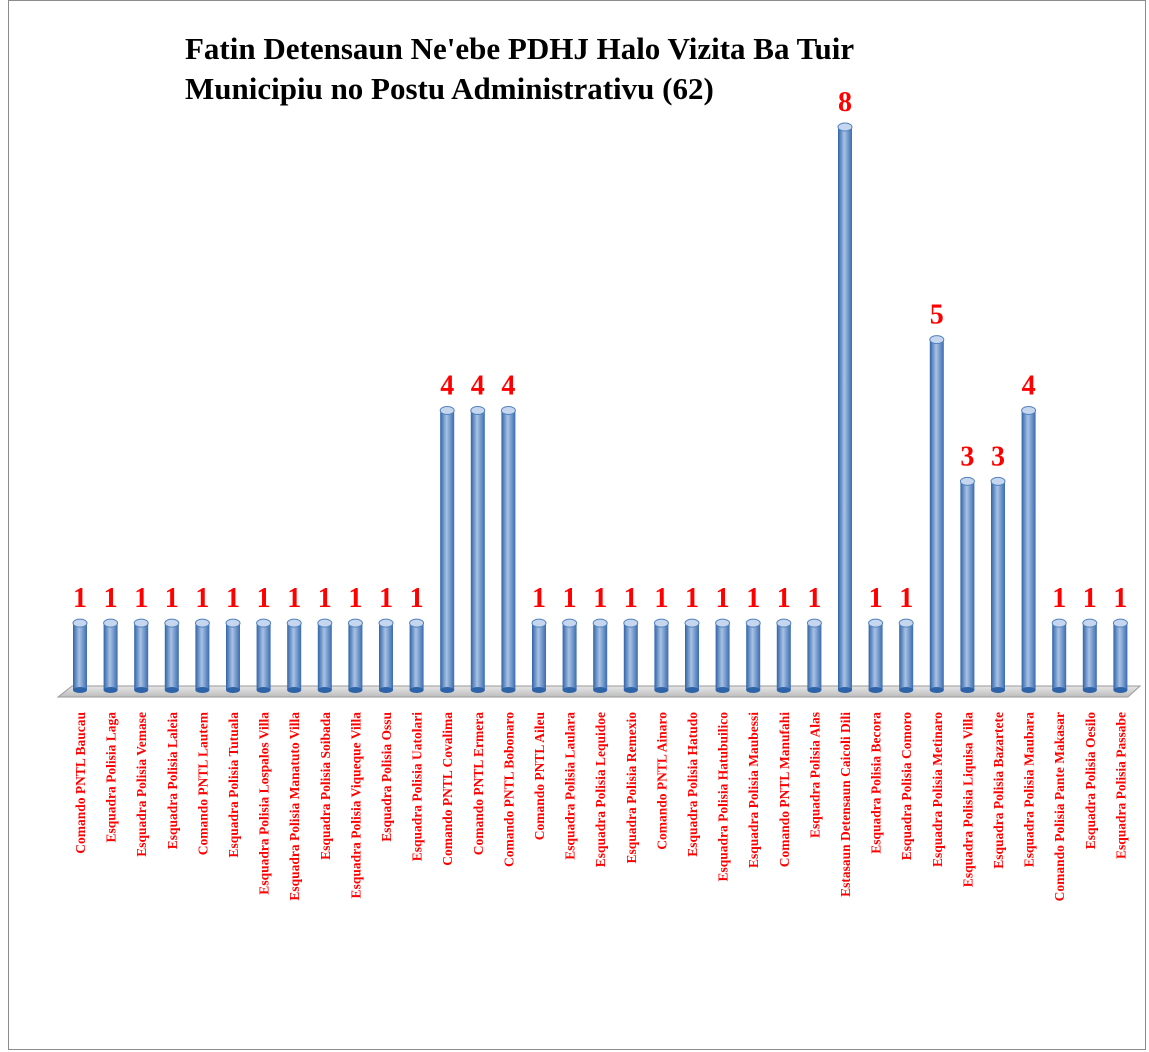  I want to click on category-label: Esquadra Polisia Laulara, so click(570, 786).